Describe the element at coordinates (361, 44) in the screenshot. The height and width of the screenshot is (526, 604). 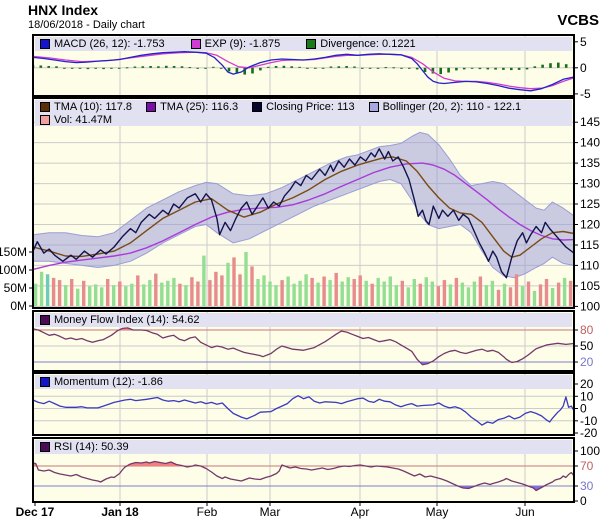
I see `legend-item-divergence: Divergence: 0.1221` at that location.